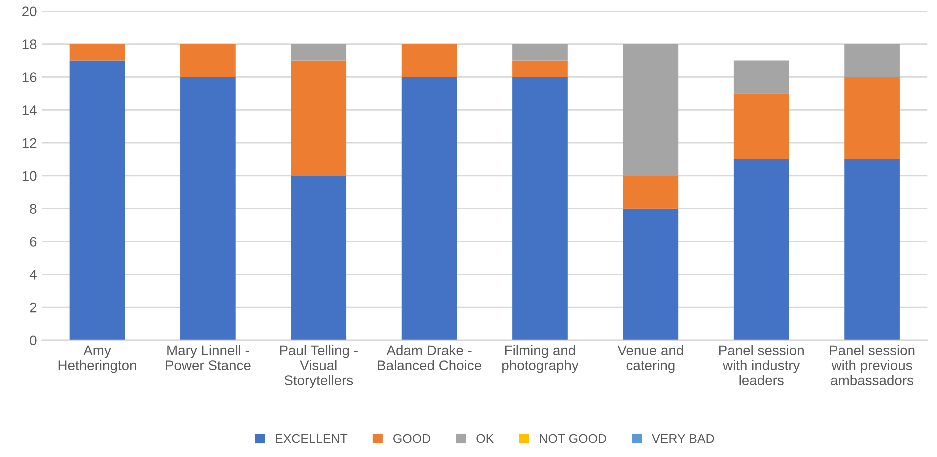 The height and width of the screenshot is (457, 937). Describe the element at coordinates (33, 307) in the screenshot. I see `y-tick-label: 2` at that location.